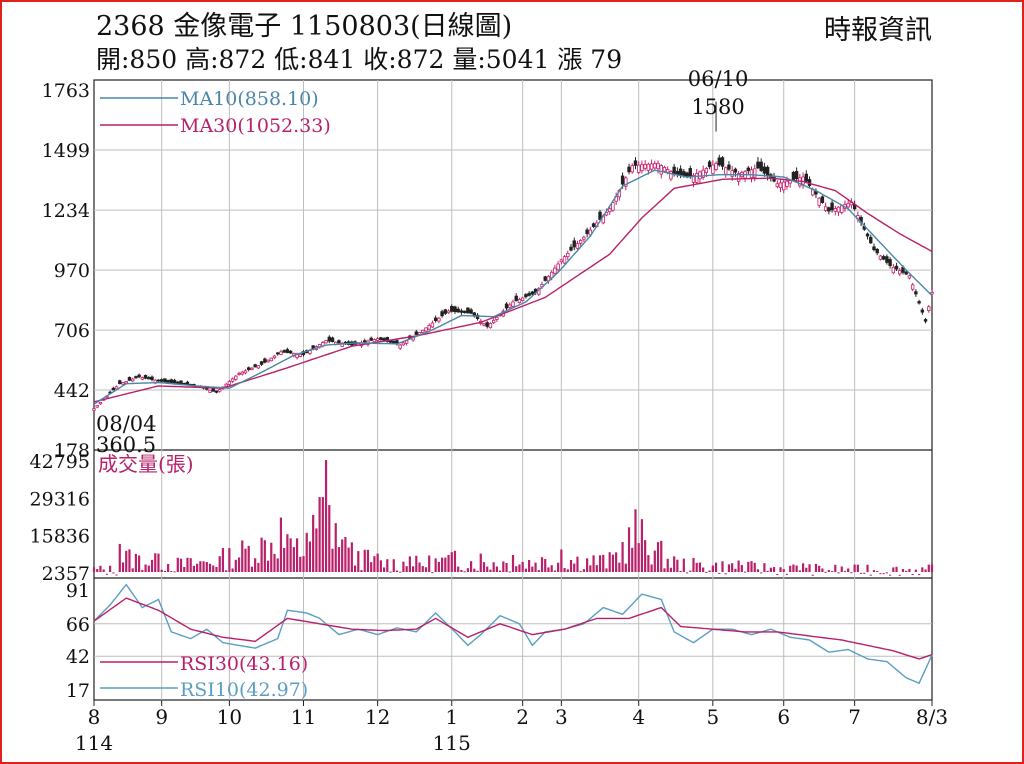 This screenshot has height=764, width=1024. Describe the element at coordinates (712, 717) in the screenshot. I see `x-tick-label: 5` at that location.